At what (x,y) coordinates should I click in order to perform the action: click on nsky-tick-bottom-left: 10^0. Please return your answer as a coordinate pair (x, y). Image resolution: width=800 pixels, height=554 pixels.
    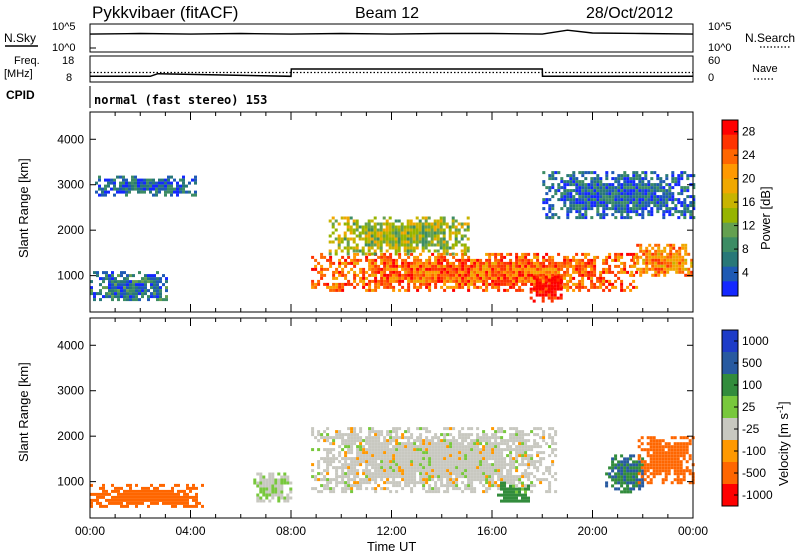
    Looking at the image, I should click on (64, 48).